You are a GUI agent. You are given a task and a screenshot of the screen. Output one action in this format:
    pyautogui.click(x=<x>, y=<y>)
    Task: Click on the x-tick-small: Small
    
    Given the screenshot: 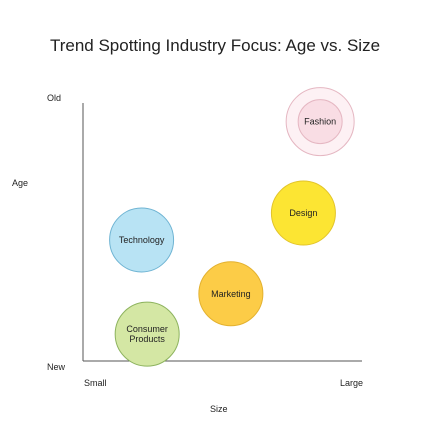 What is the action you would take?
    pyautogui.click(x=95, y=383)
    